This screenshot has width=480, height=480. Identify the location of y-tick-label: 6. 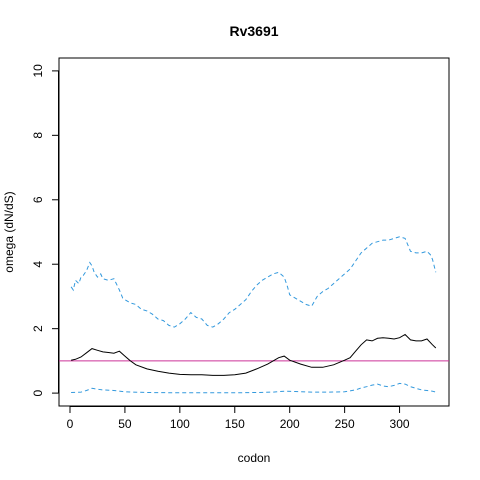
(38, 199).